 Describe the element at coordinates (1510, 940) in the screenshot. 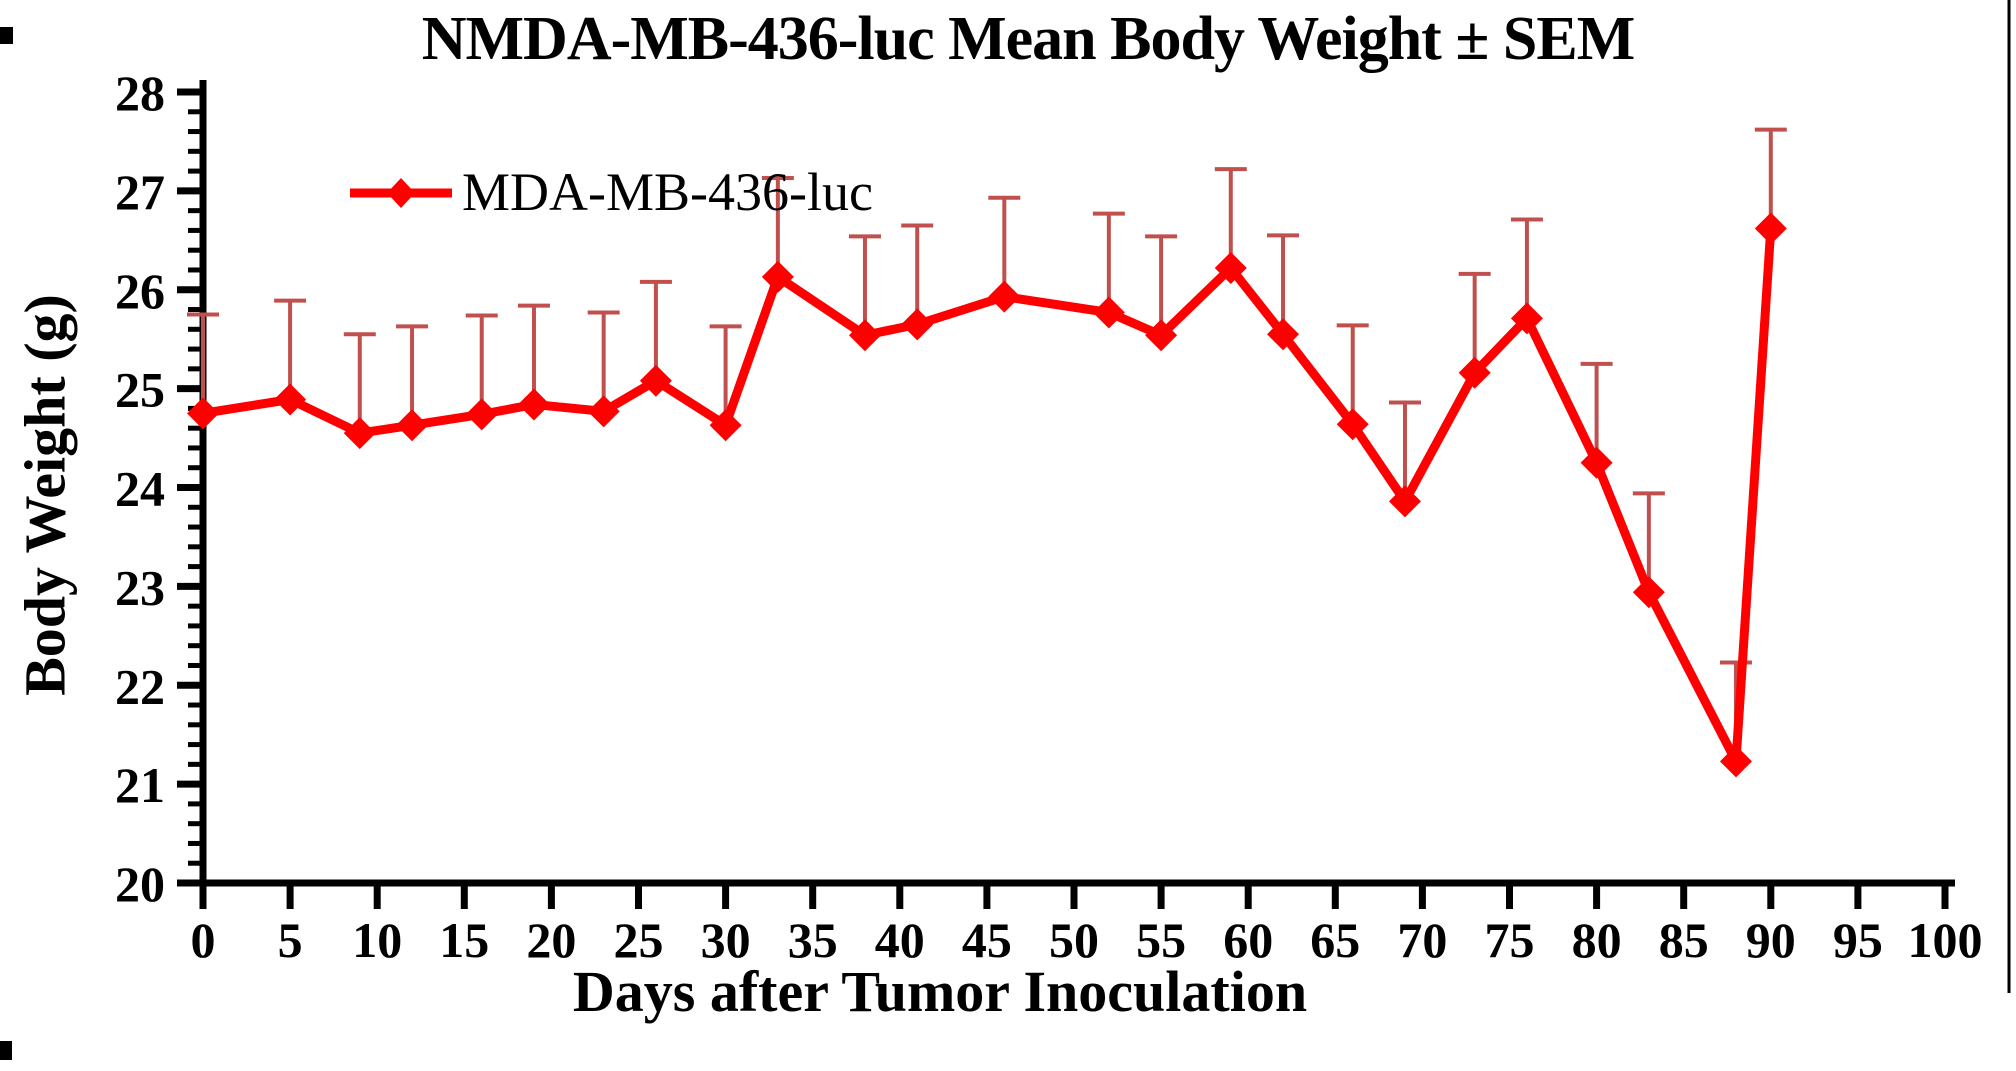

I see `x-tick-label: 75` at that location.